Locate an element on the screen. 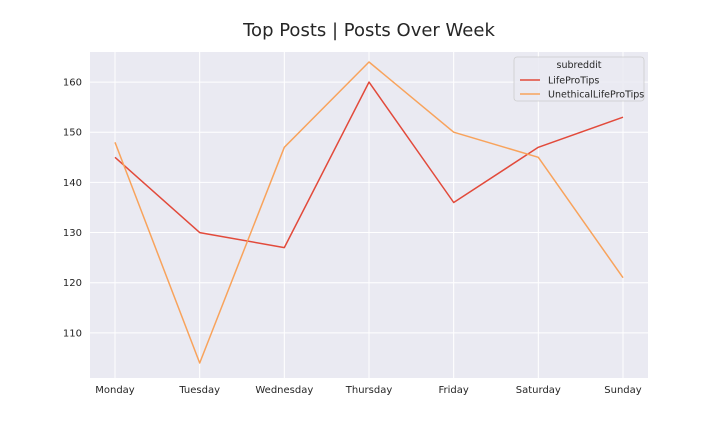 Image resolution: width=720 pixels, height=432 pixels. y-tick-label: 140 is located at coordinates (72, 183).